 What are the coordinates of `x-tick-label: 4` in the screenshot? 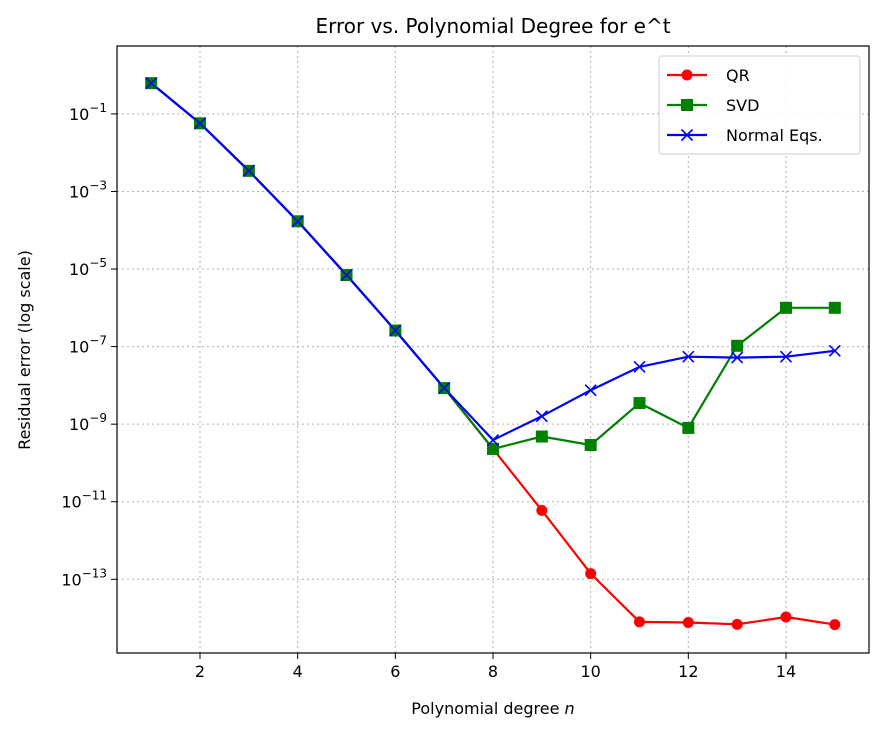 It's located at (298, 671).